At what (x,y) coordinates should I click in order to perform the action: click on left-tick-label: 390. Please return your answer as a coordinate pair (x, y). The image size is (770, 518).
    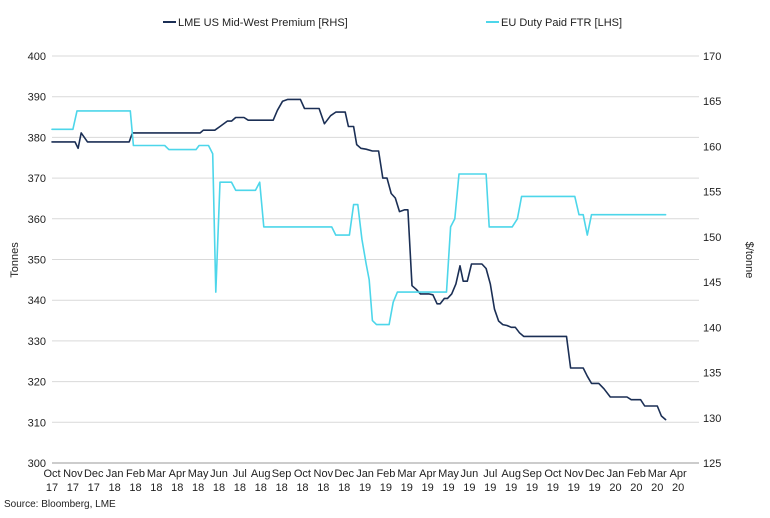
    Looking at the image, I should click on (37, 98).